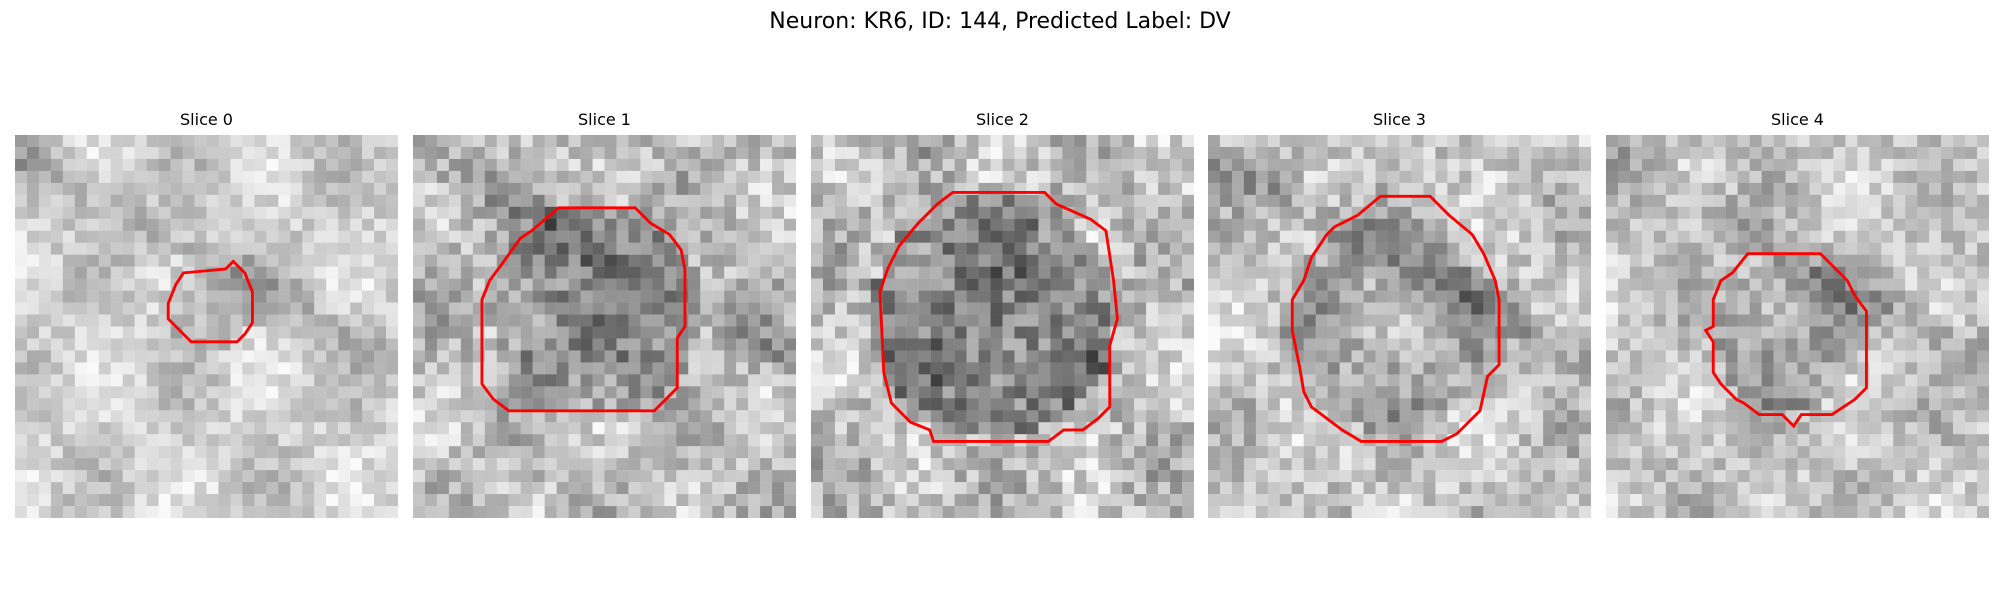  Describe the element at coordinates (604, 120) in the screenshot. I see `panel-title: Slice 1` at that location.